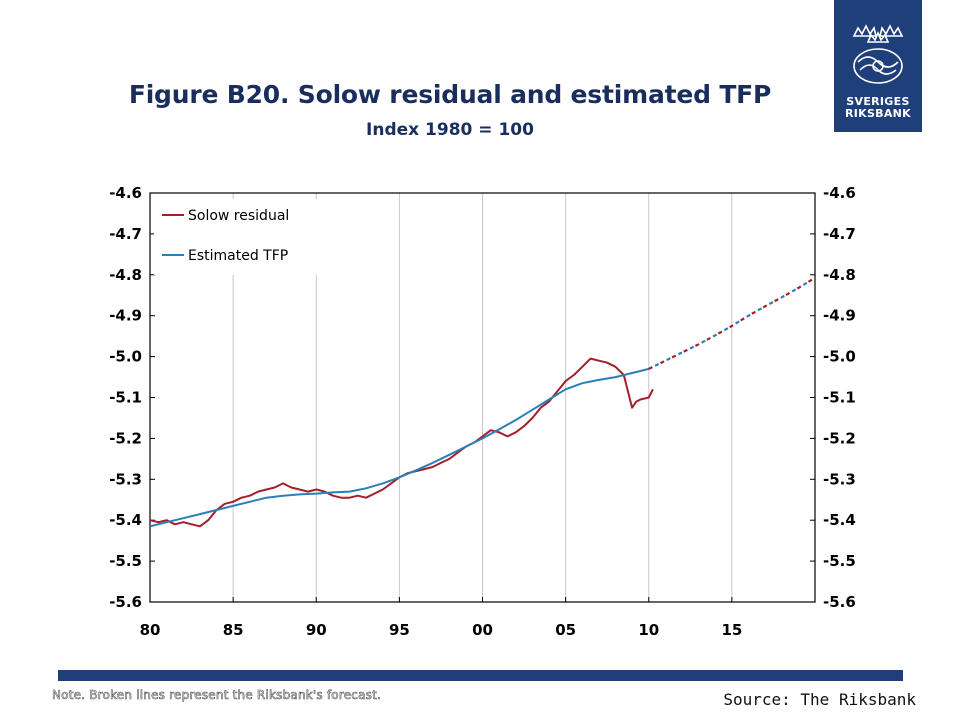 The width and height of the screenshot is (960, 720). I want to click on y-tick-label-right: -5.1, so click(839, 398).